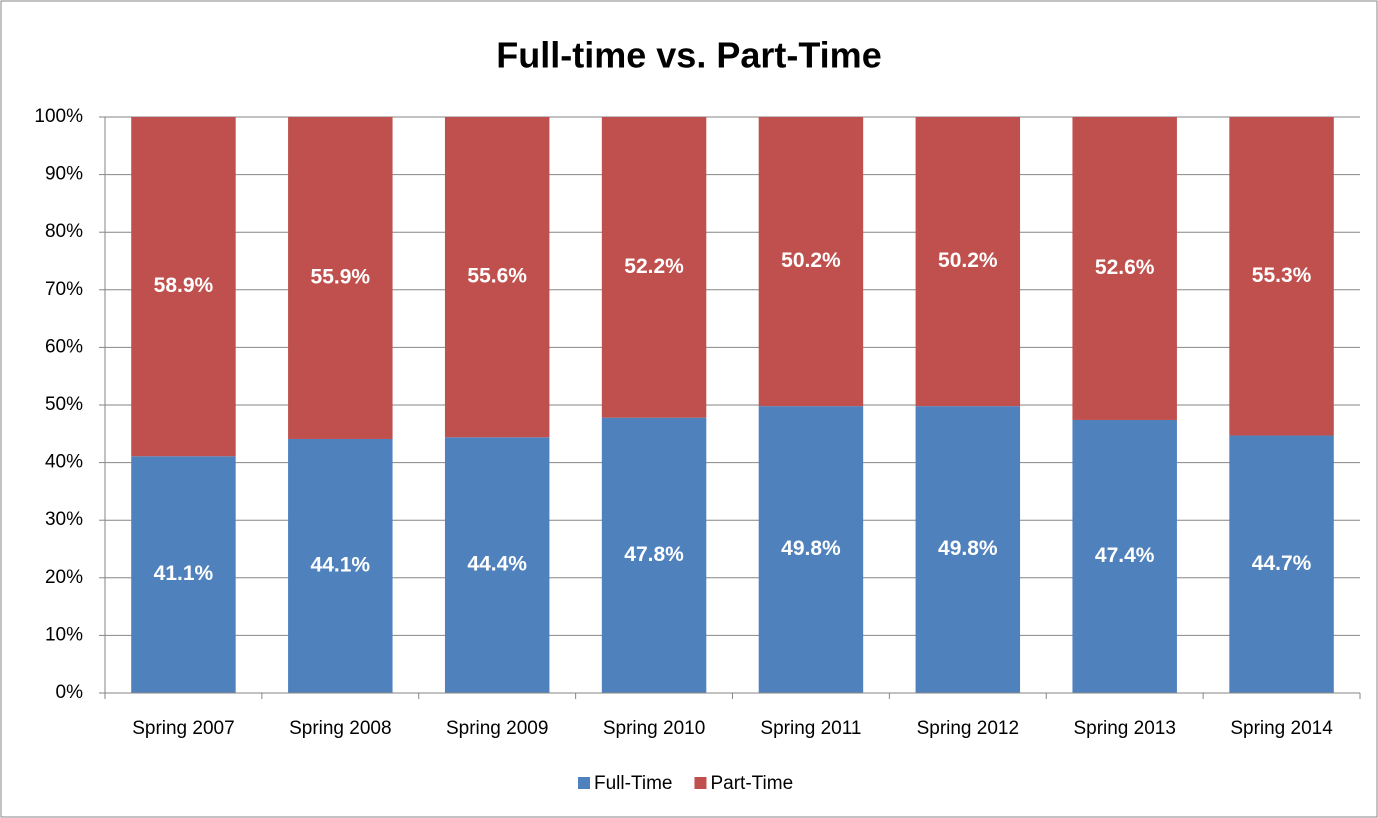 The width and height of the screenshot is (1378, 818). Describe the element at coordinates (70, 692) in the screenshot. I see `y-tick-label: 0%` at that location.